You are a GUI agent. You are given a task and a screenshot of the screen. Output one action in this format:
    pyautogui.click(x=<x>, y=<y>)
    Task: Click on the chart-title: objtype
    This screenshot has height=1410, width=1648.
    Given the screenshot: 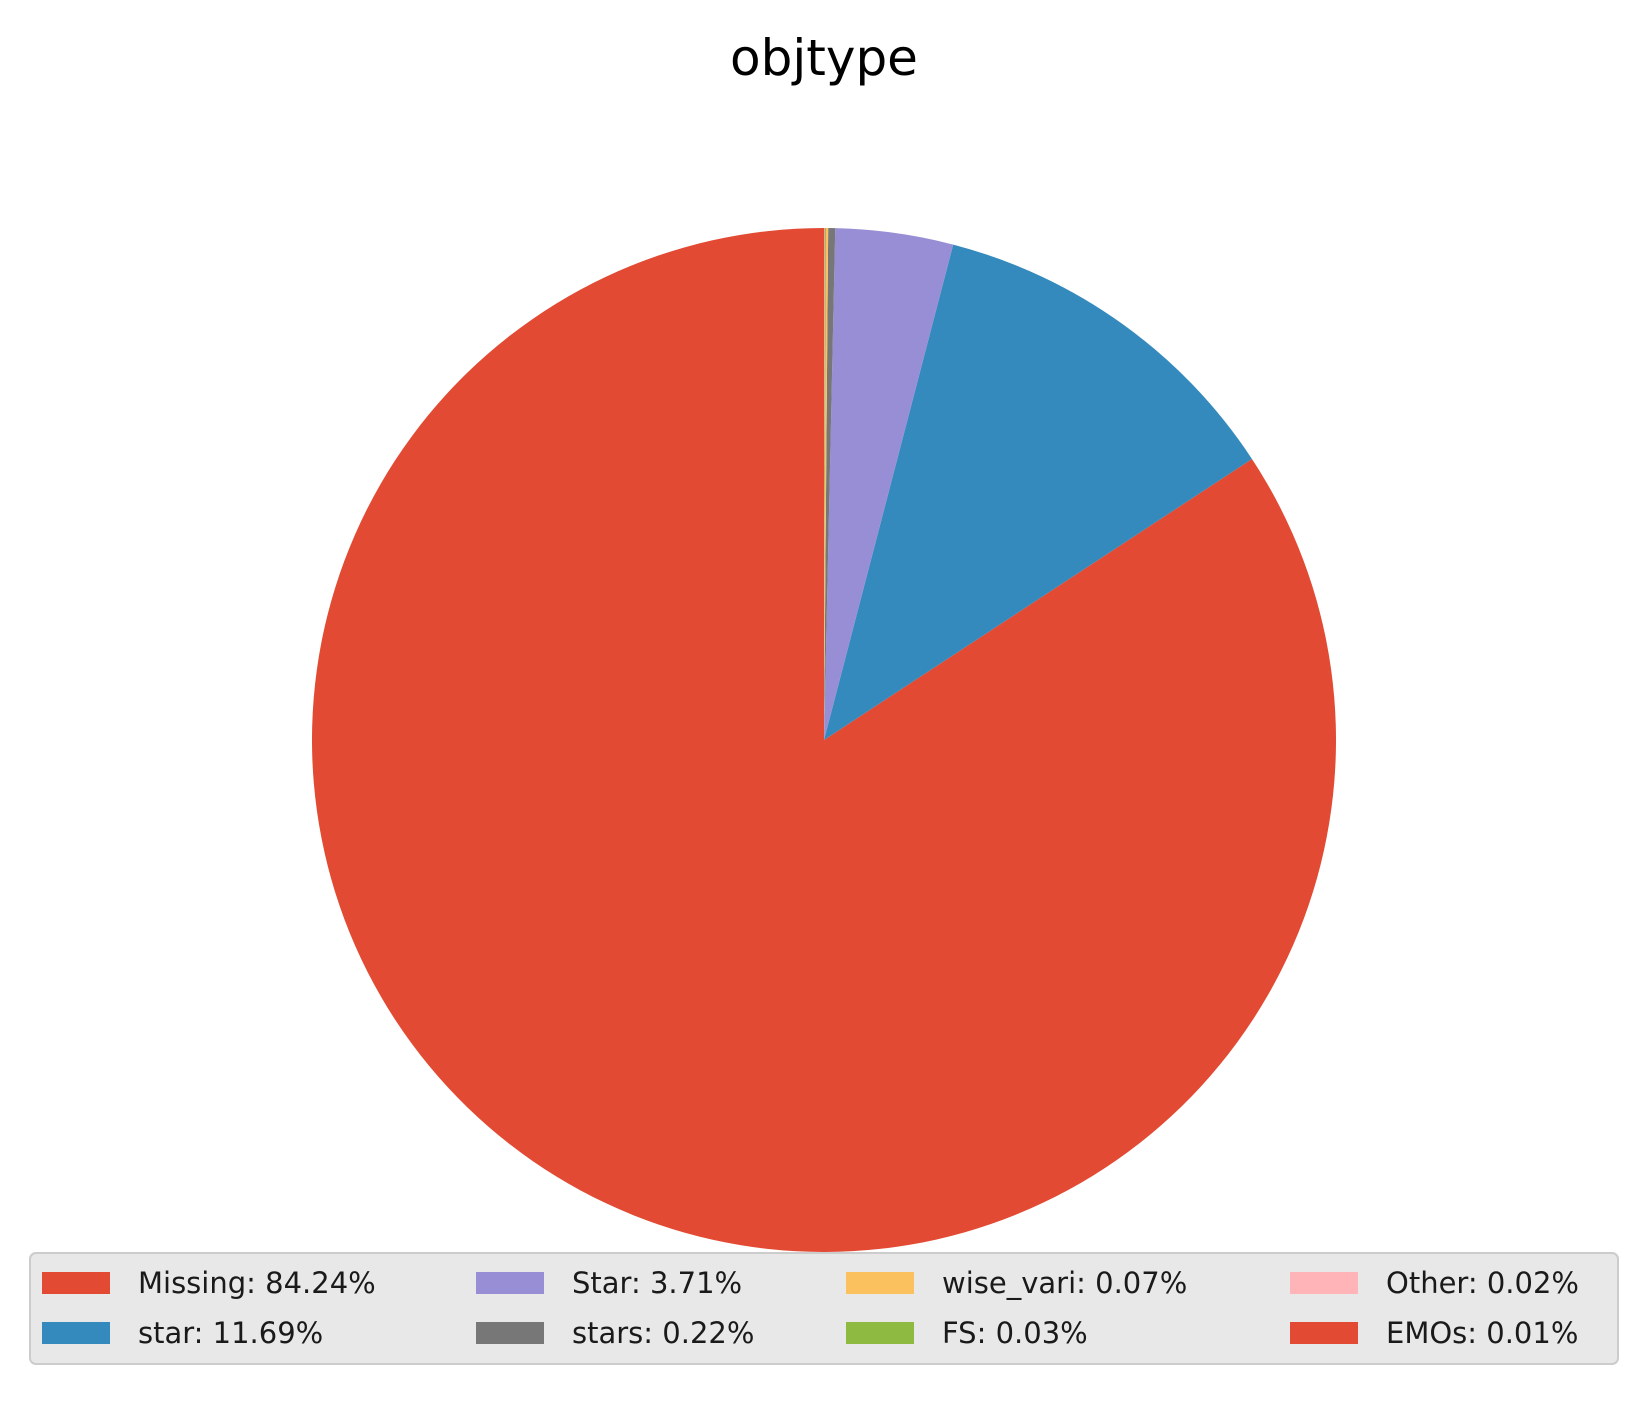 What is the action you would take?
    pyautogui.click(x=824, y=58)
    